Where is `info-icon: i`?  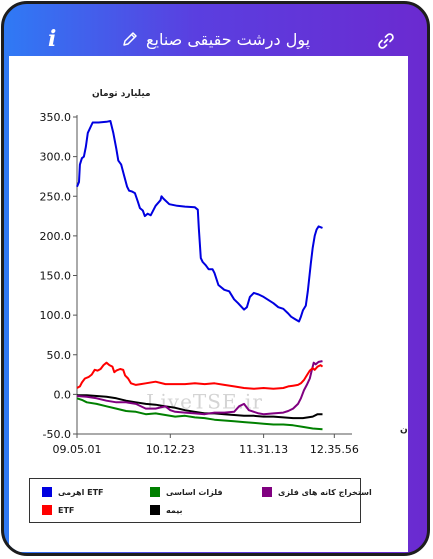 info-icon: i is located at coordinates (52, 39).